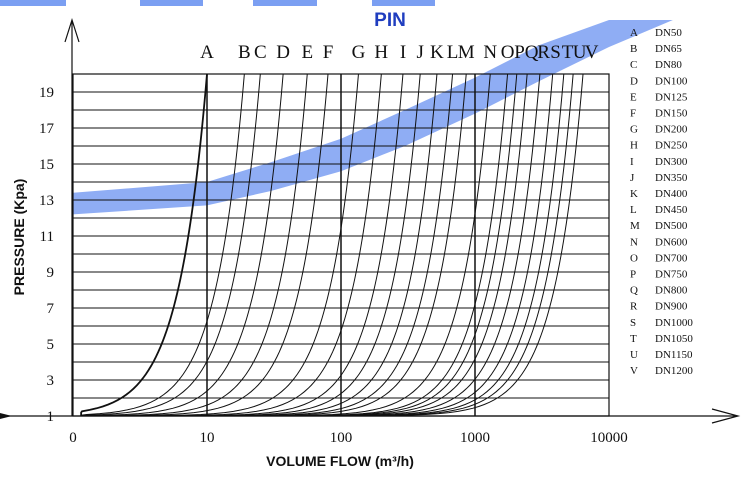 Image resolution: width=746 pixels, height=478 pixels. I want to click on y-tick-label: 7, so click(51, 309).